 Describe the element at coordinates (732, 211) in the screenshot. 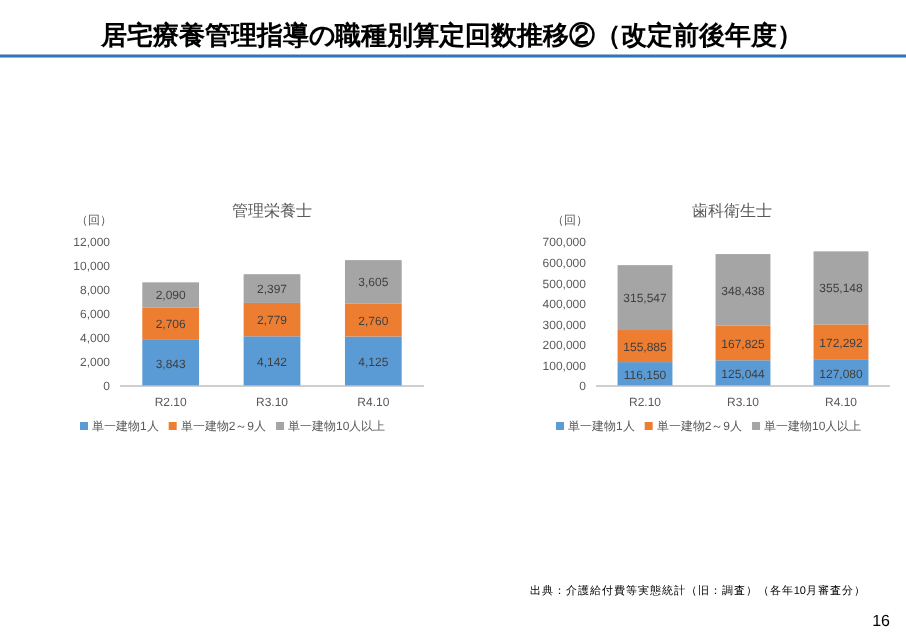

I see `chart-title: 歯科衛生士` at that location.